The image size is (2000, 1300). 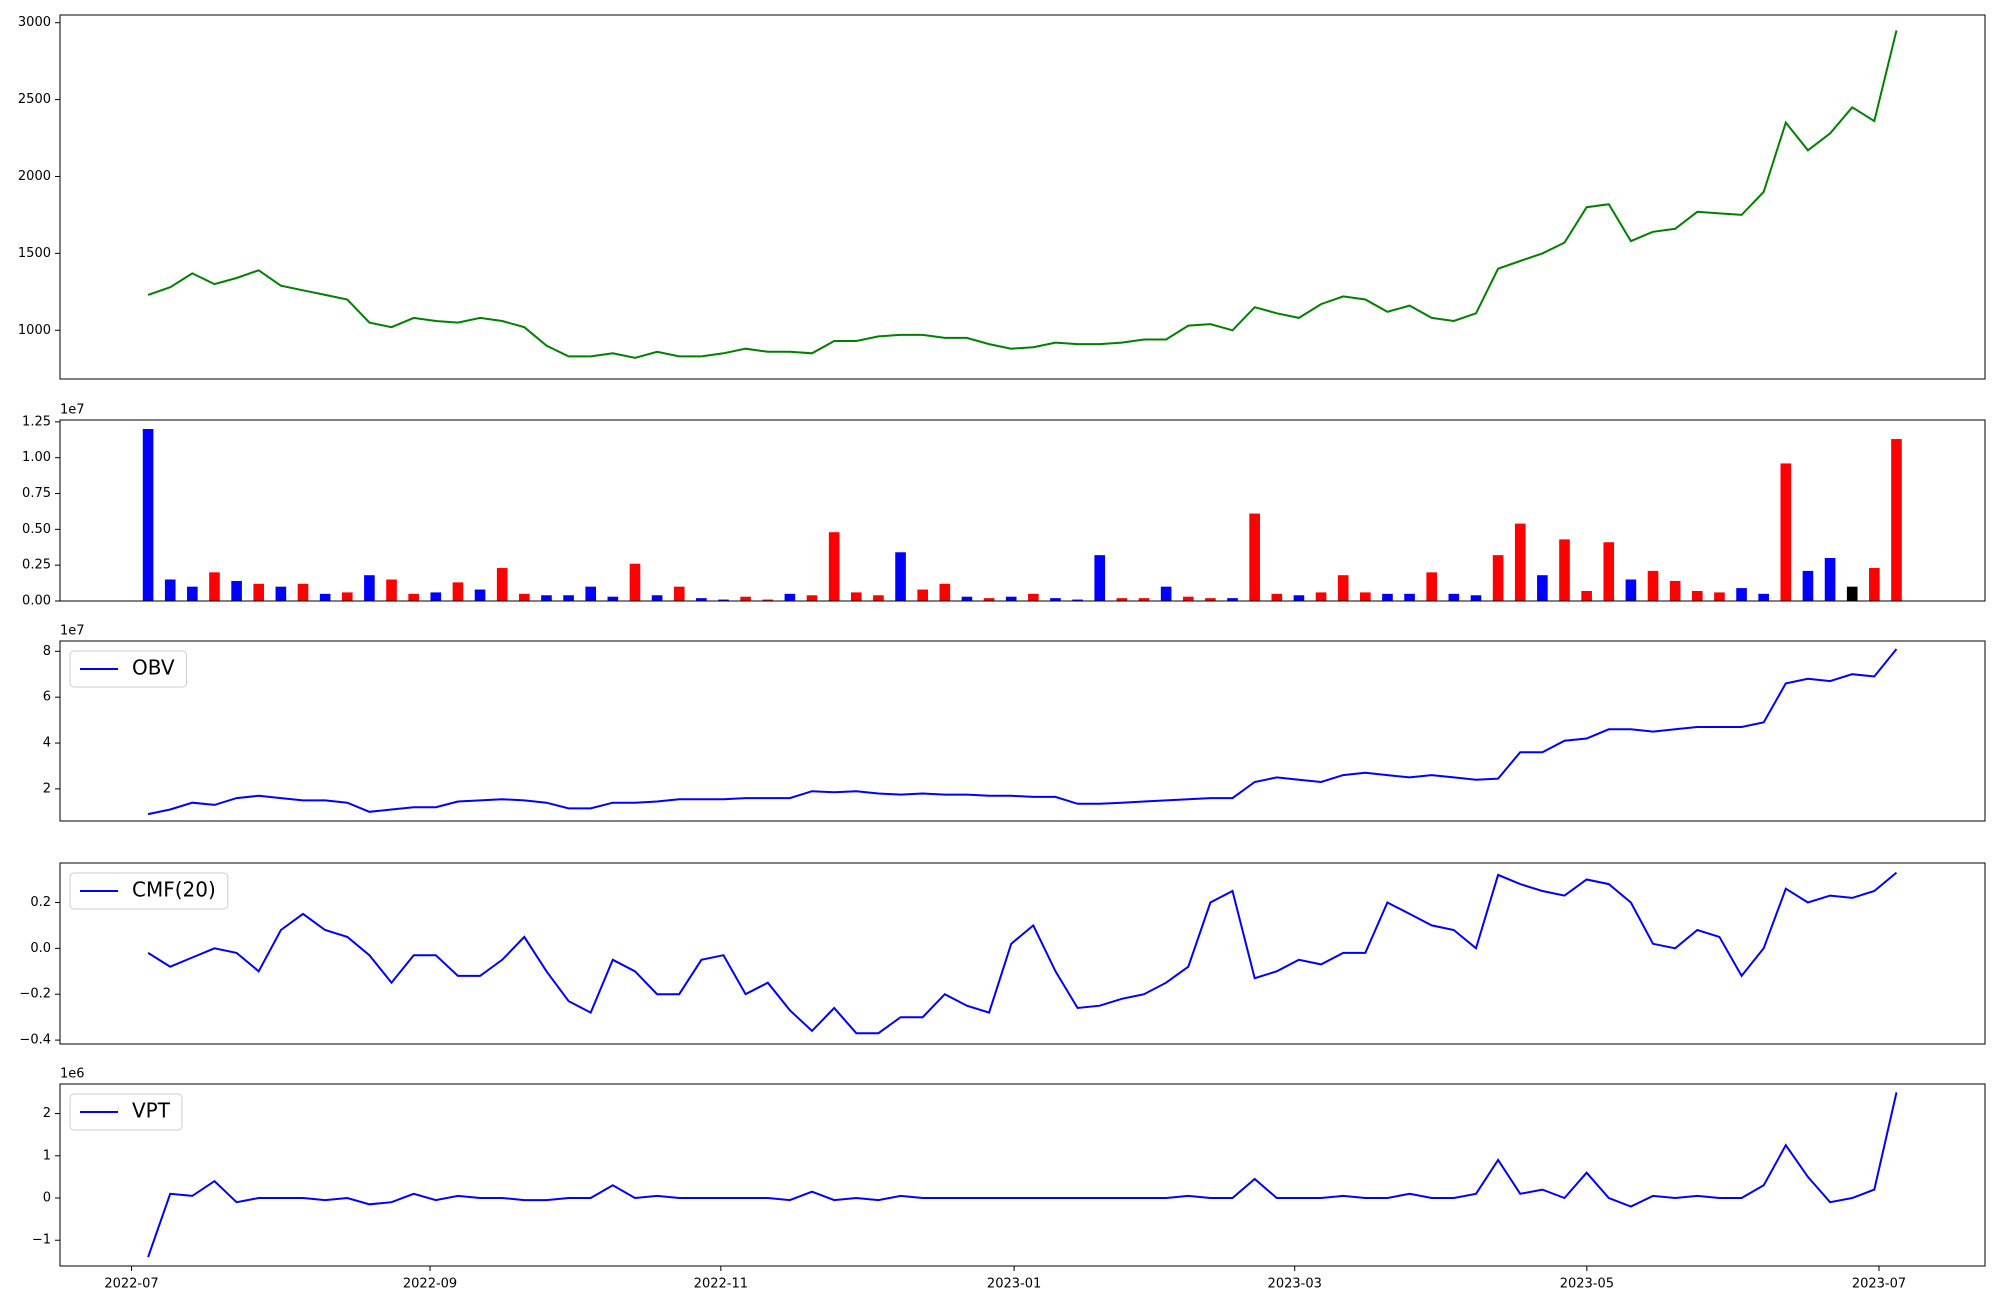 What do you see at coordinates (47, 697) in the screenshot?
I see `y-tick-label: 6` at bounding box center [47, 697].